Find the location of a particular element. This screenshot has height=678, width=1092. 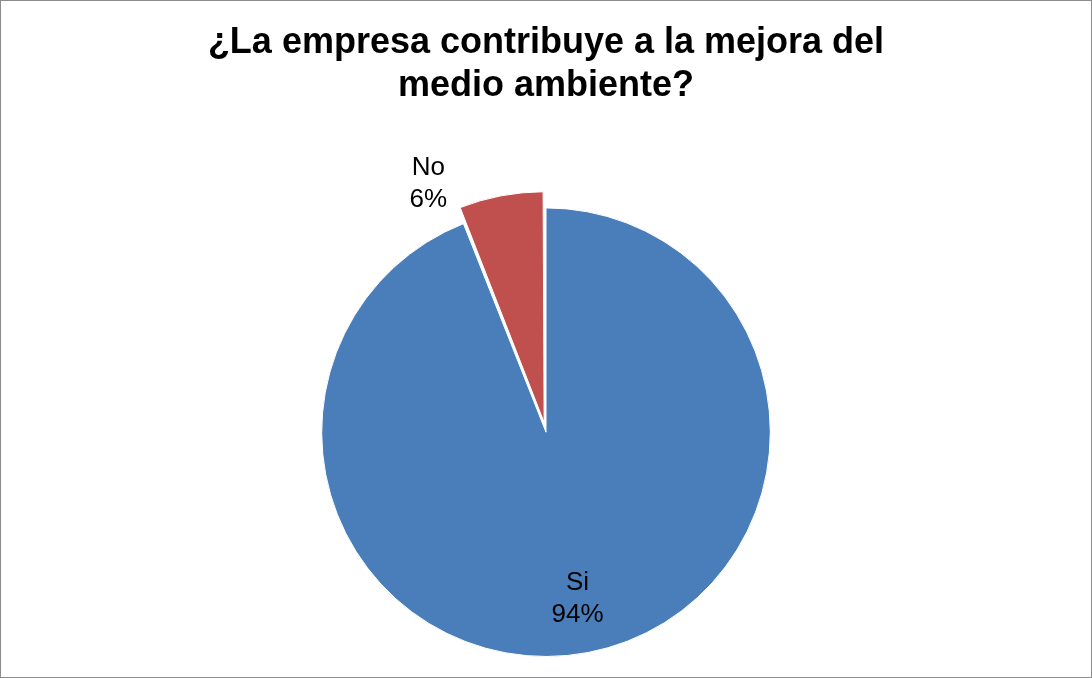

chart-title: ¿La empresa contribuye a la mejora del medio ambiente? is located at coordinates (546, 61).